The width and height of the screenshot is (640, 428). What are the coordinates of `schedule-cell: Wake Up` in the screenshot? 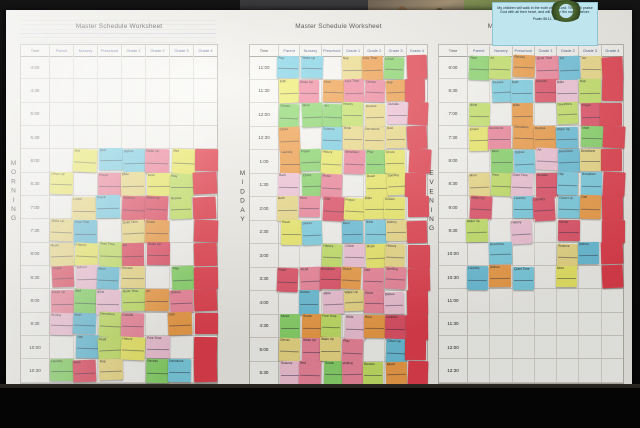 It's located at (310, 91).